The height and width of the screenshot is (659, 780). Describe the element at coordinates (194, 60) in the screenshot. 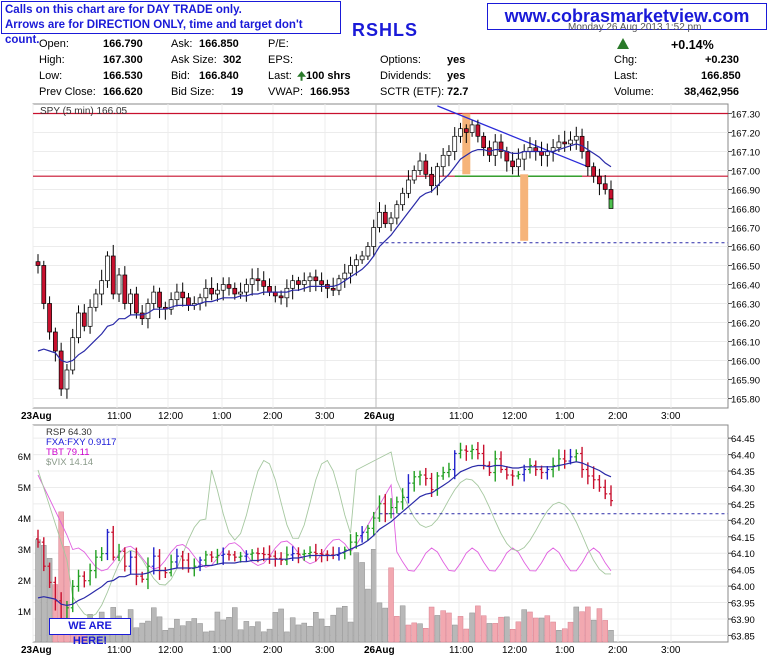

I see `ask-size-label: Ask Size:` at that location.